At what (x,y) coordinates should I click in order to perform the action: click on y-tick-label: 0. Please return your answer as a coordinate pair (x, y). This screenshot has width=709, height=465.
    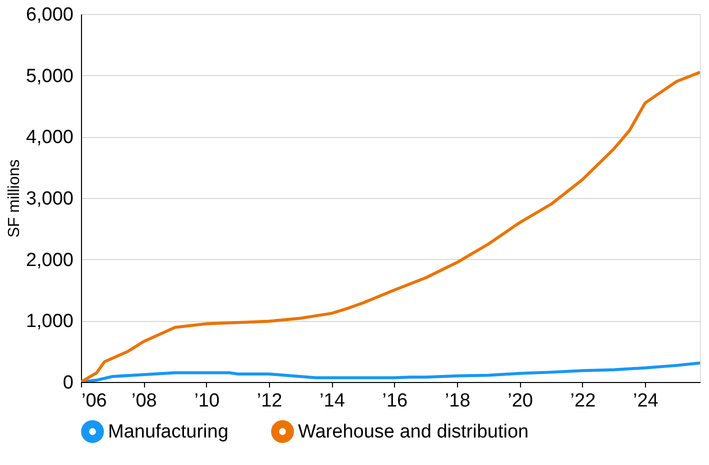
    Looking at the image, I should click on (68, 383).